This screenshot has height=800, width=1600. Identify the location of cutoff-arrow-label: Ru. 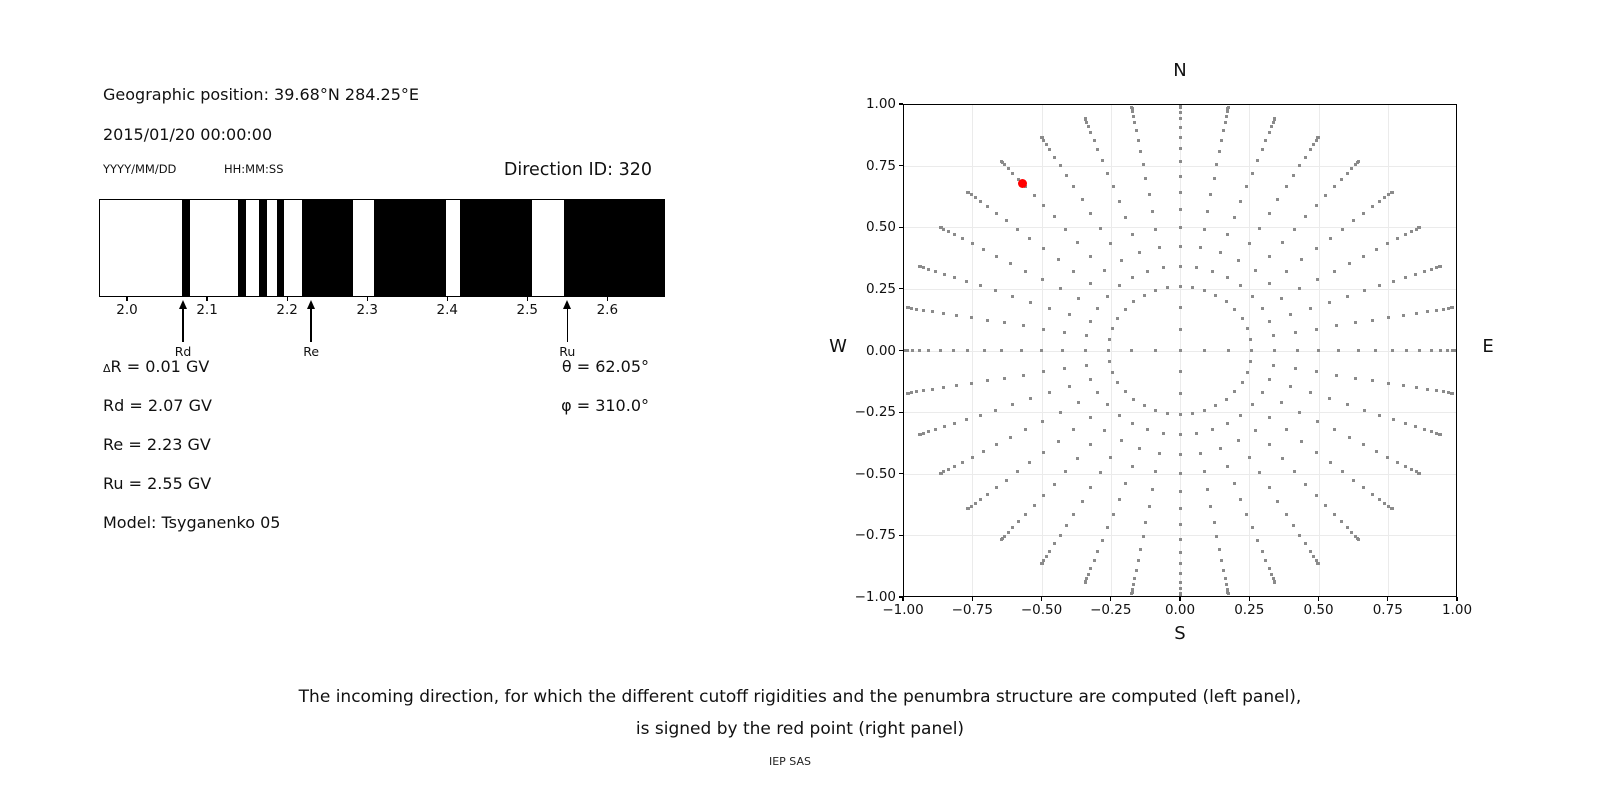
(567, 351).